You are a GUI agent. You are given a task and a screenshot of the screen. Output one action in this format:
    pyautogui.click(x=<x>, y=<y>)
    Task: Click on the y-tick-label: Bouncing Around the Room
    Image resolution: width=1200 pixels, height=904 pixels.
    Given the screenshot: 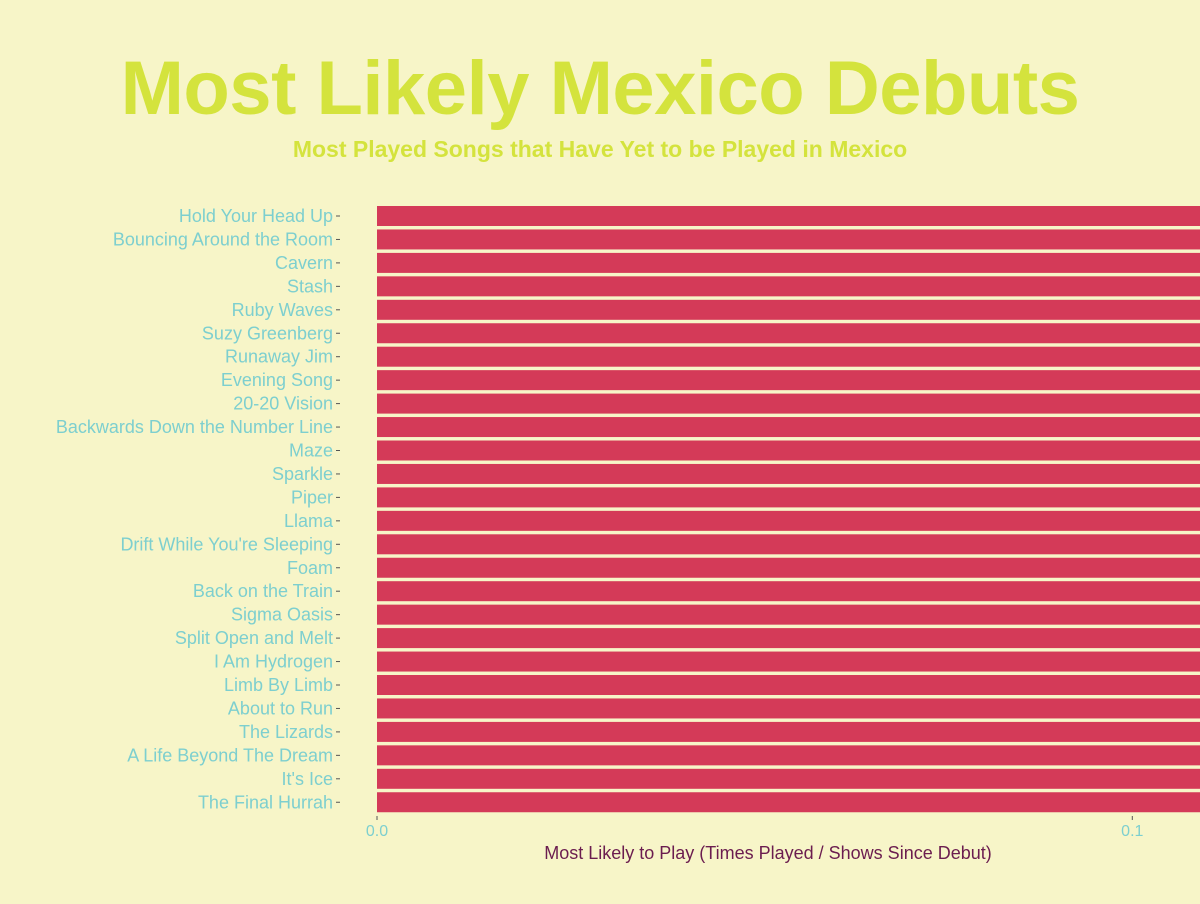 What is the action you would take?
    pyautogui.click(x=223, y=239)
    